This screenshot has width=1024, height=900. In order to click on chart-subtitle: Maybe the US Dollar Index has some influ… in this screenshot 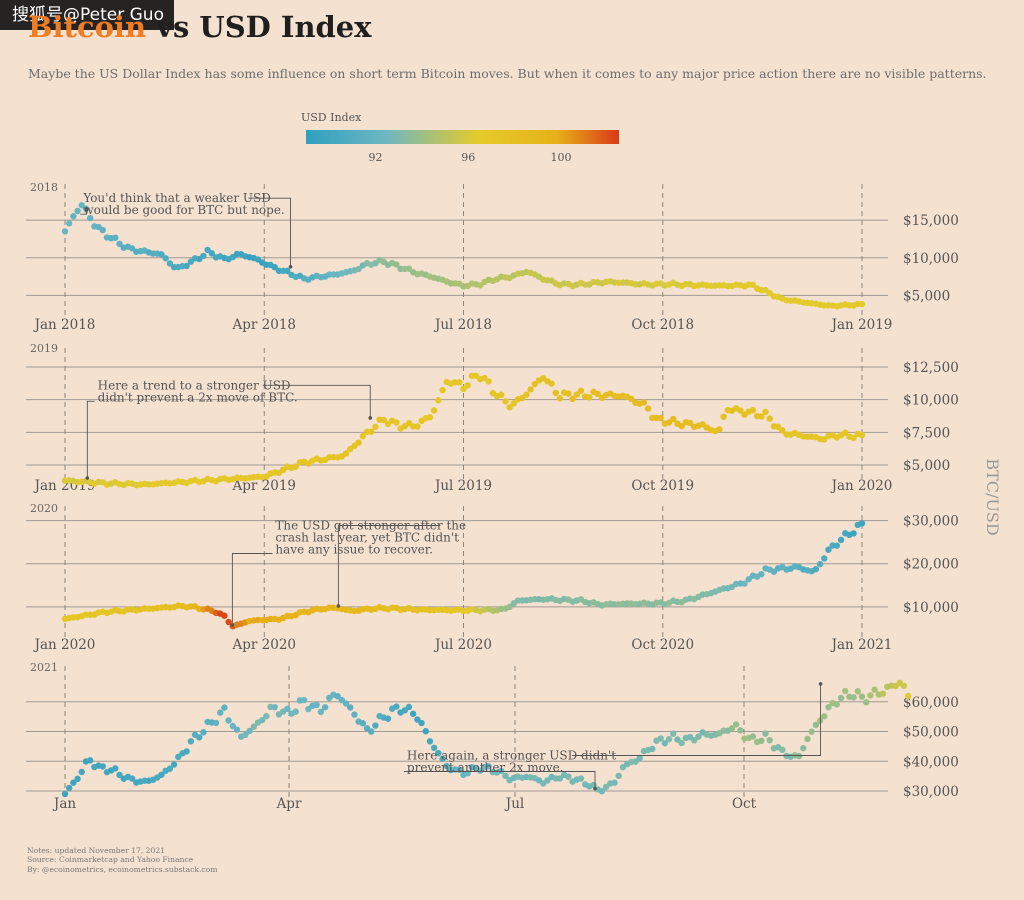, I will do `click(507, 73)`.